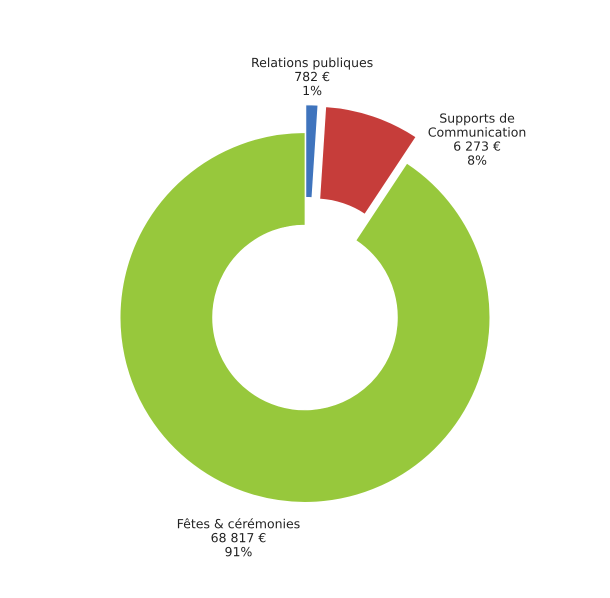 Image resolution: width=610 pixels, height=598 pixels. I want to click on slice-label: Fêtes & cérémonies, so click(239, 523).